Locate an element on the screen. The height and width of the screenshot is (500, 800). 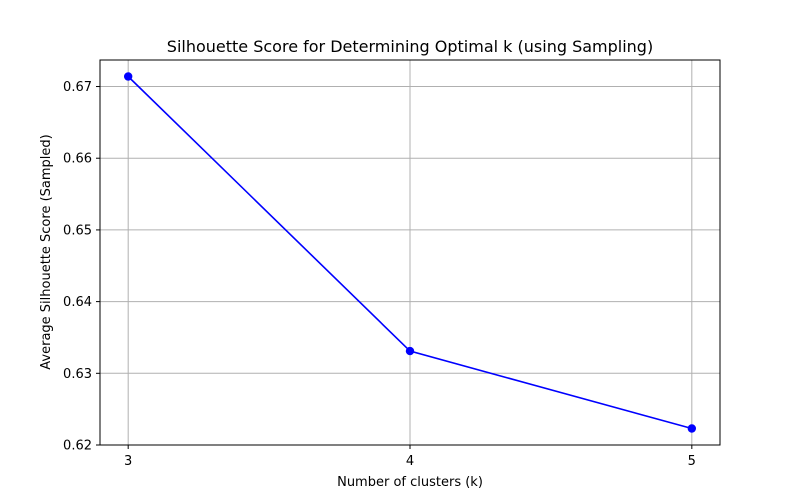
y-tick-label: 0.62 is located at coordinates (77, 446).